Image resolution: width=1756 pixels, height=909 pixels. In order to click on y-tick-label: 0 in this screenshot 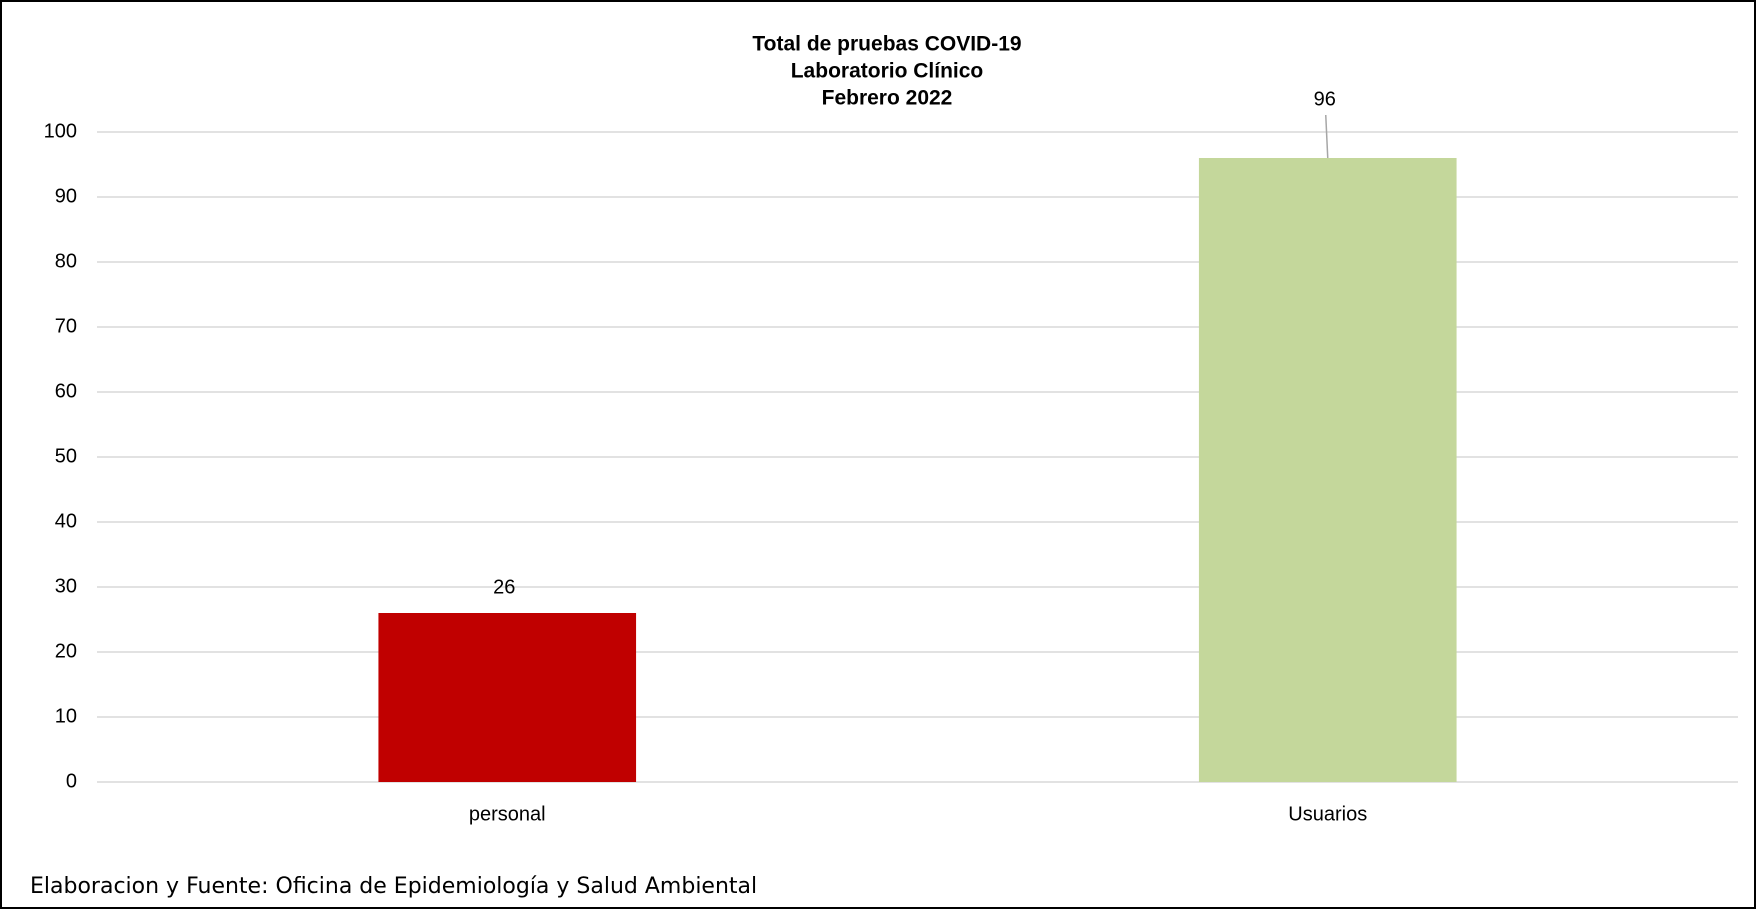, I will do `click(71, 781)`.